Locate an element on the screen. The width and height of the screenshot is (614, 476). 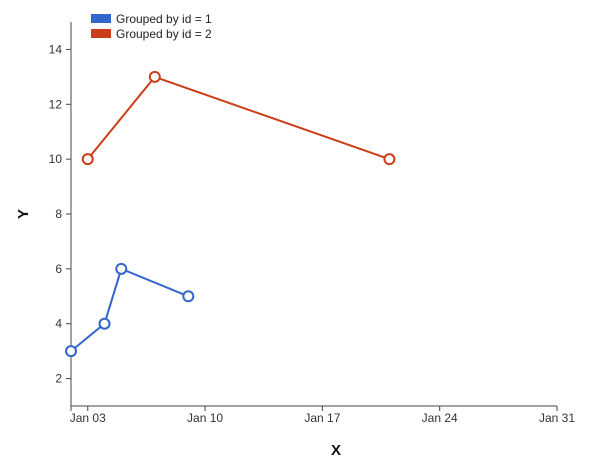
y-tick-label: 8 is located at coordinates (58, 214).